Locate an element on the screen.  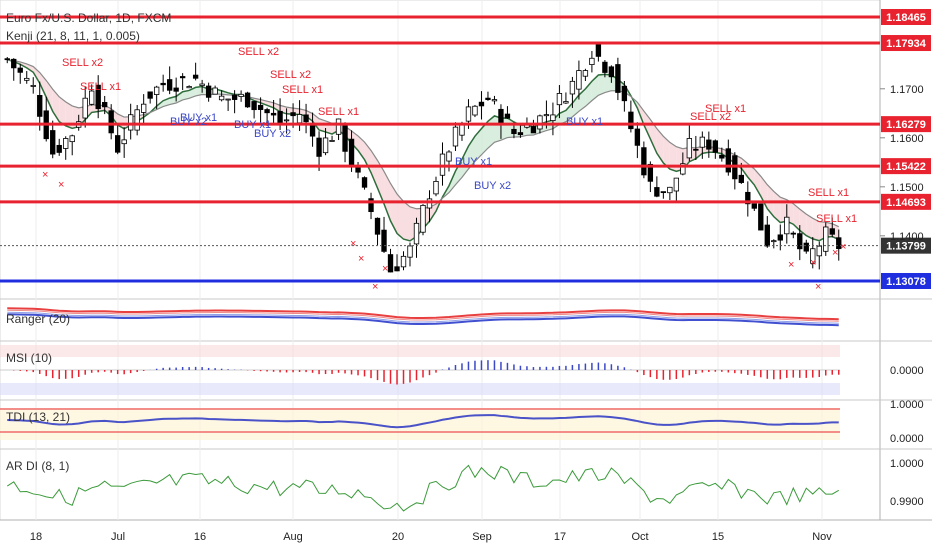
sell-signal: SELL x1 is located at coordinates (338, 112).